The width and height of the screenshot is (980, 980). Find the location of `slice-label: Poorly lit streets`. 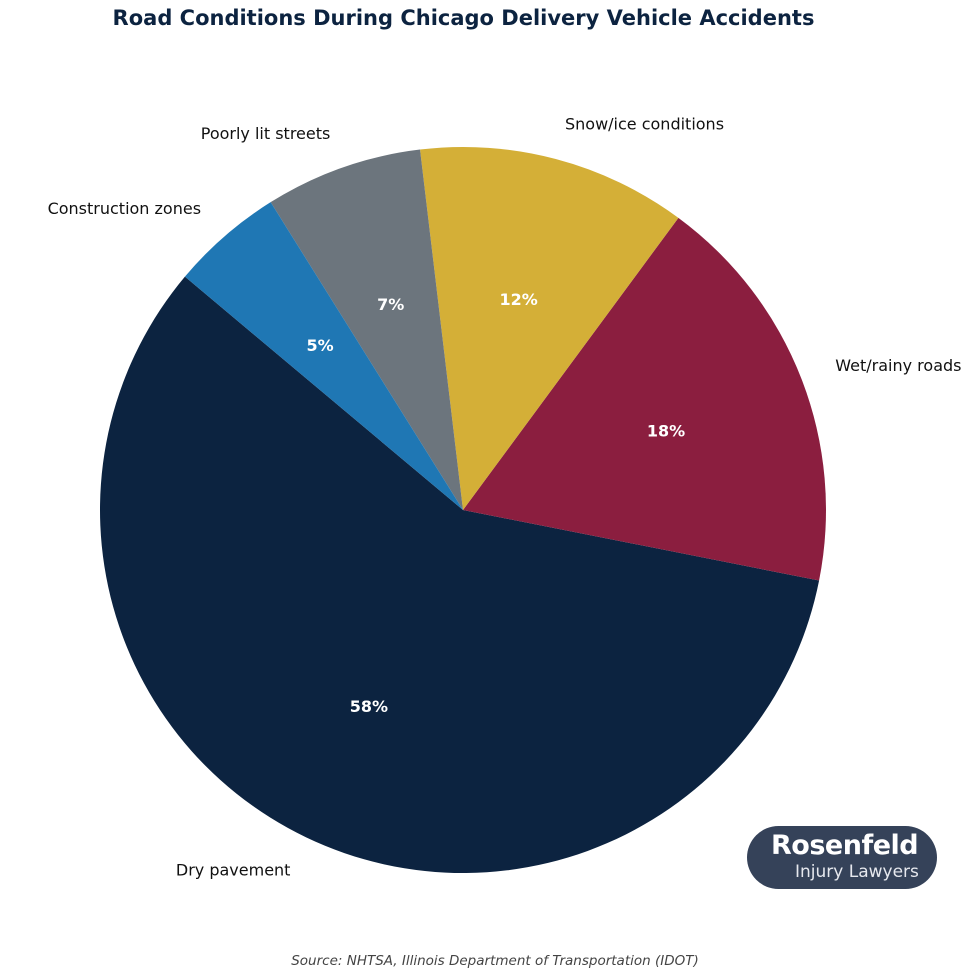

slice-label: Poorly lit streets is located at coordinates (266, 133).